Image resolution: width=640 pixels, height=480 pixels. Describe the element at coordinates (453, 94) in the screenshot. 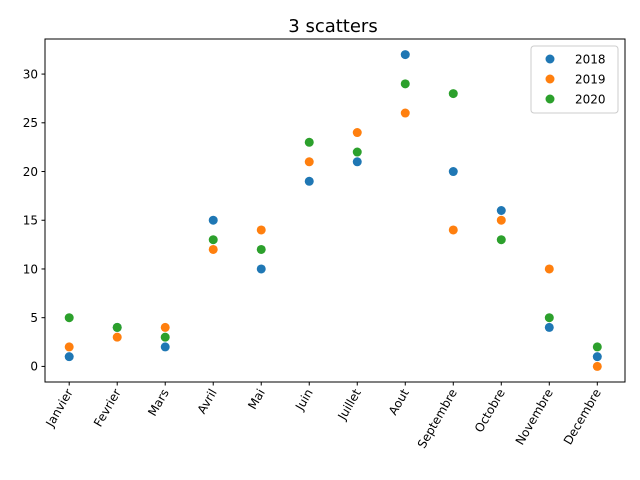

I see `point-2020-septembre` at that location.